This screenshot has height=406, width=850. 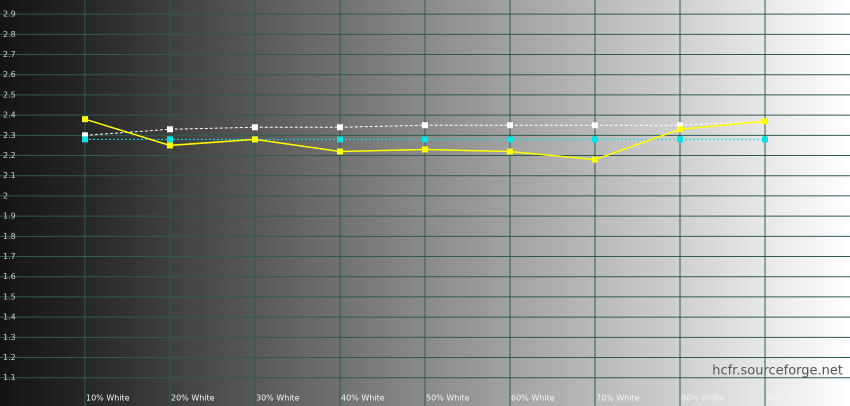 I want to click on y-tick-label: 1.5, so click(x=9, y=296).